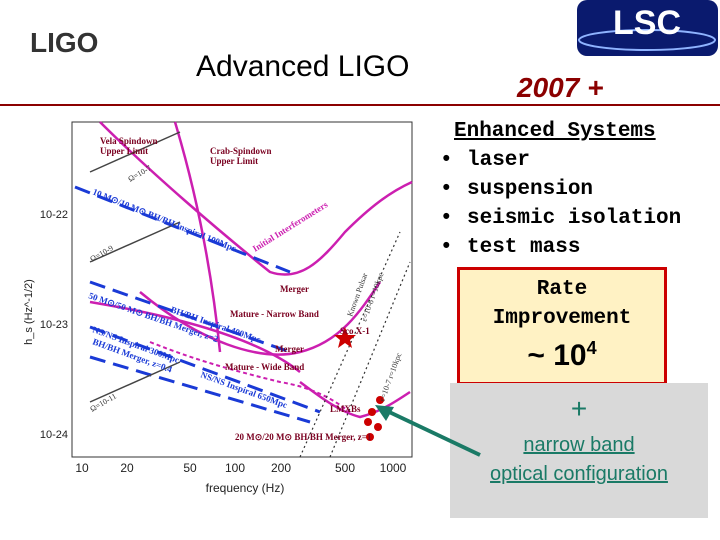 The height and width of the screenshot is (540, 720). What do you see at coordinates (560, 87) in the screenshot?
I see `year-tag: 2007 +` at bounding box center [560, 87].